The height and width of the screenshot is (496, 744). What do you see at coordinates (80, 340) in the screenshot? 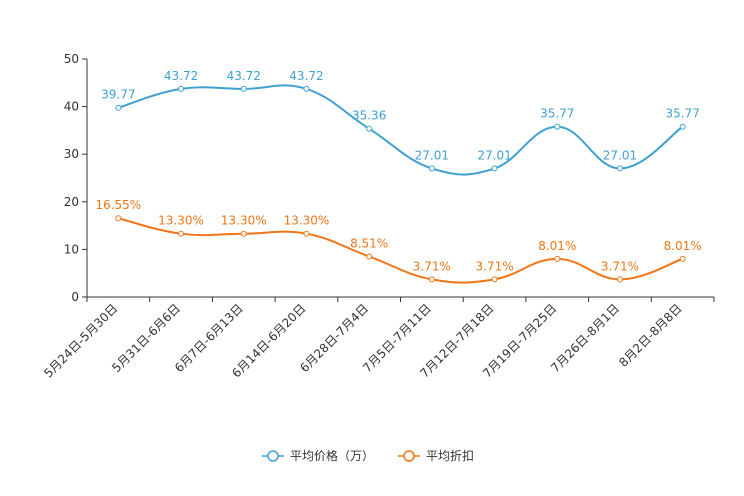
I see `x-tick-label: 5月24日-5月30日` at bounding box center [80, 340].